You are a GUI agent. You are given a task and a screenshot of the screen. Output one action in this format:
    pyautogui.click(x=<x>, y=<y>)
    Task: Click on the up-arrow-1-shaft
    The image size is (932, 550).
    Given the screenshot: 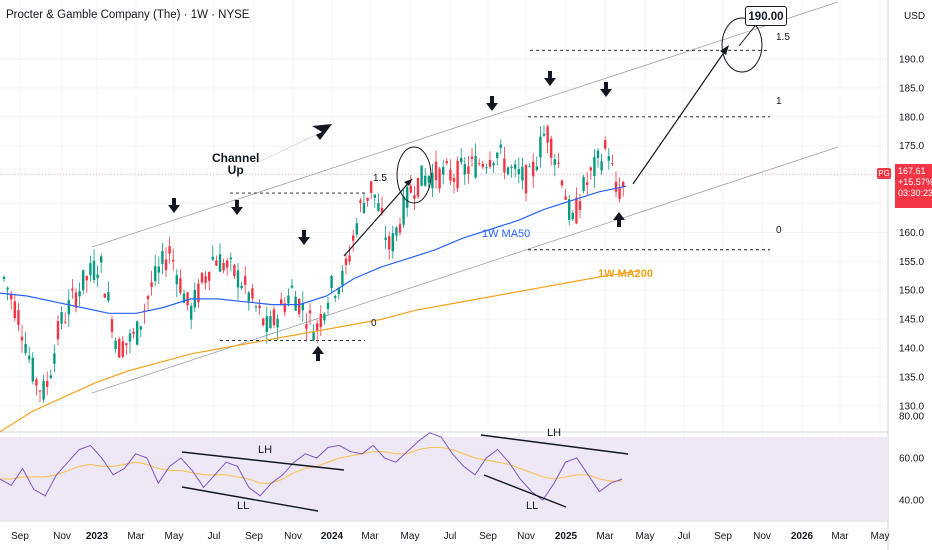 What is the action you would take?
    pyautogui.click(x=318, y=357)
    